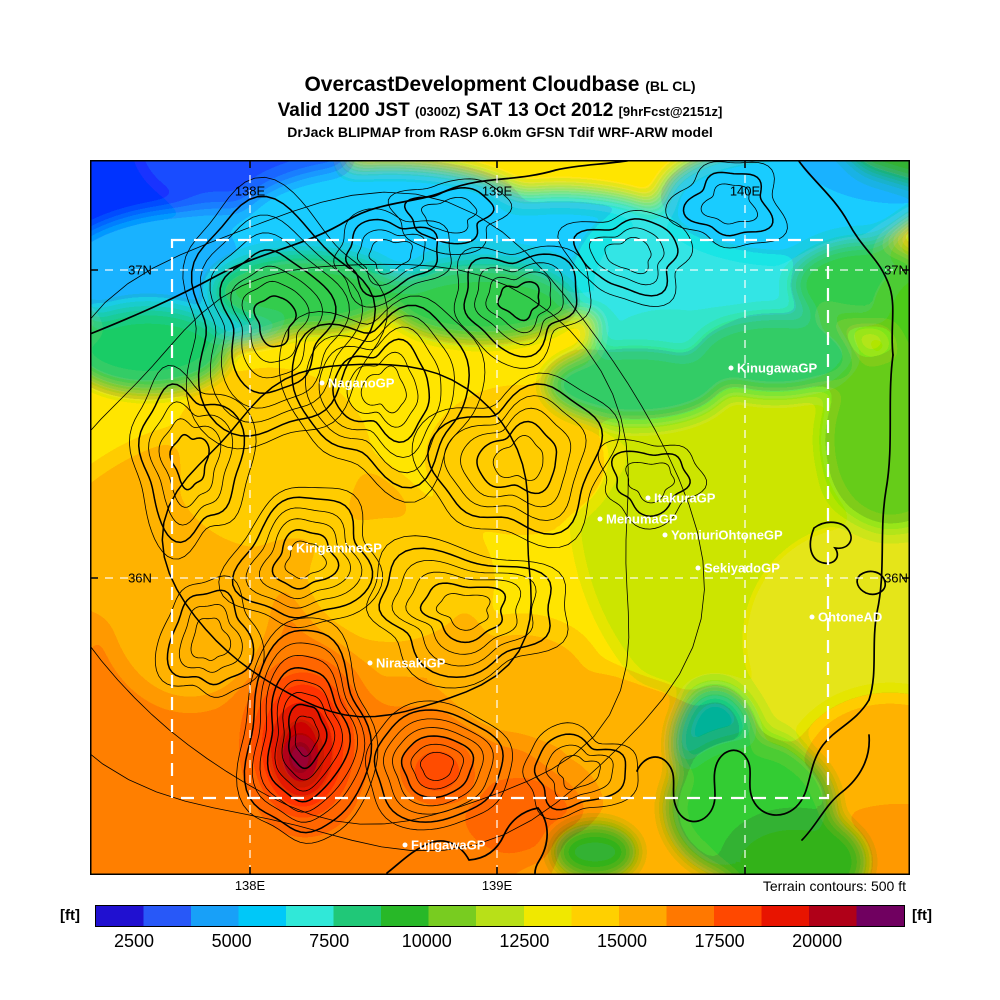 The width and height of the screenshot is (1000, 1000). Describe the element at coordinates (670, 111) in the screenshot. I see `valid-forecast: [9hrFcst@2151z]` at that location.